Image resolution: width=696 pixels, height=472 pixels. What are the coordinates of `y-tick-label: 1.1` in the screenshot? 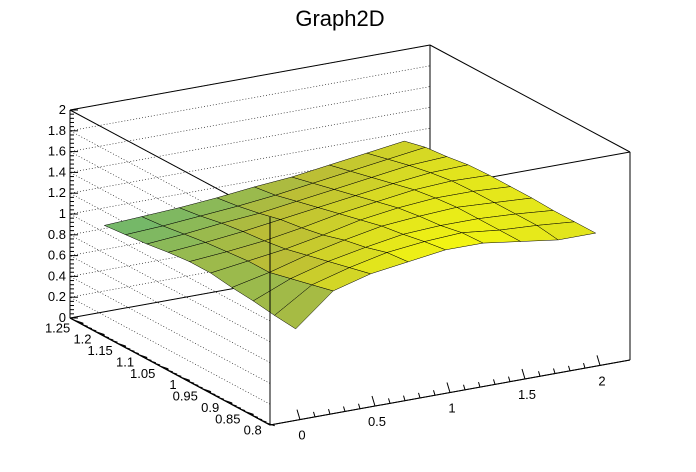 It's located at (125, 361).